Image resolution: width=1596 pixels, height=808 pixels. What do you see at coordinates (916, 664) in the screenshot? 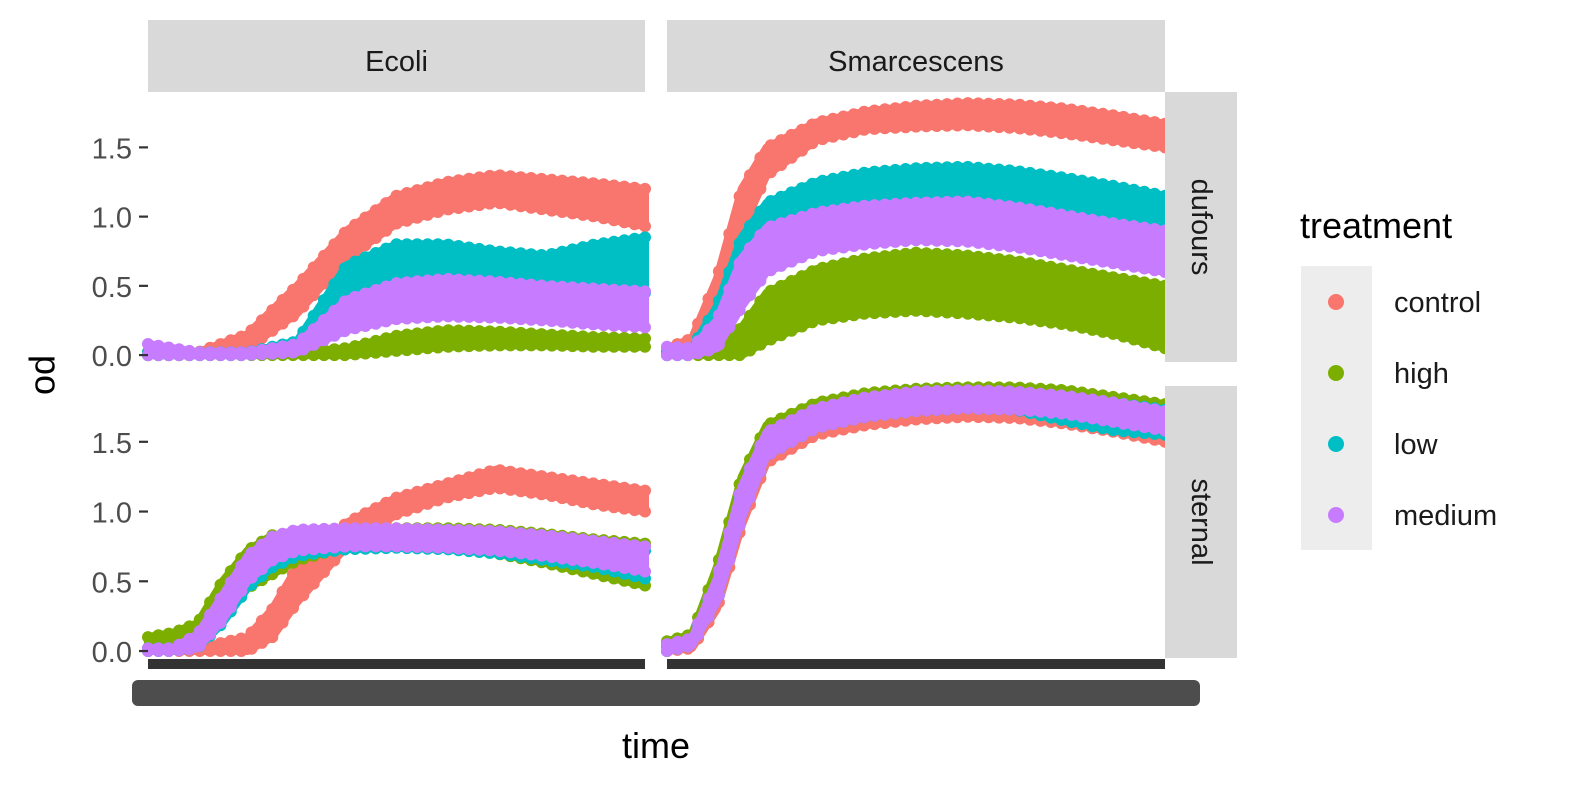
I see `x-axis-ticks-smarcescens` at bounding box center [916, 664].